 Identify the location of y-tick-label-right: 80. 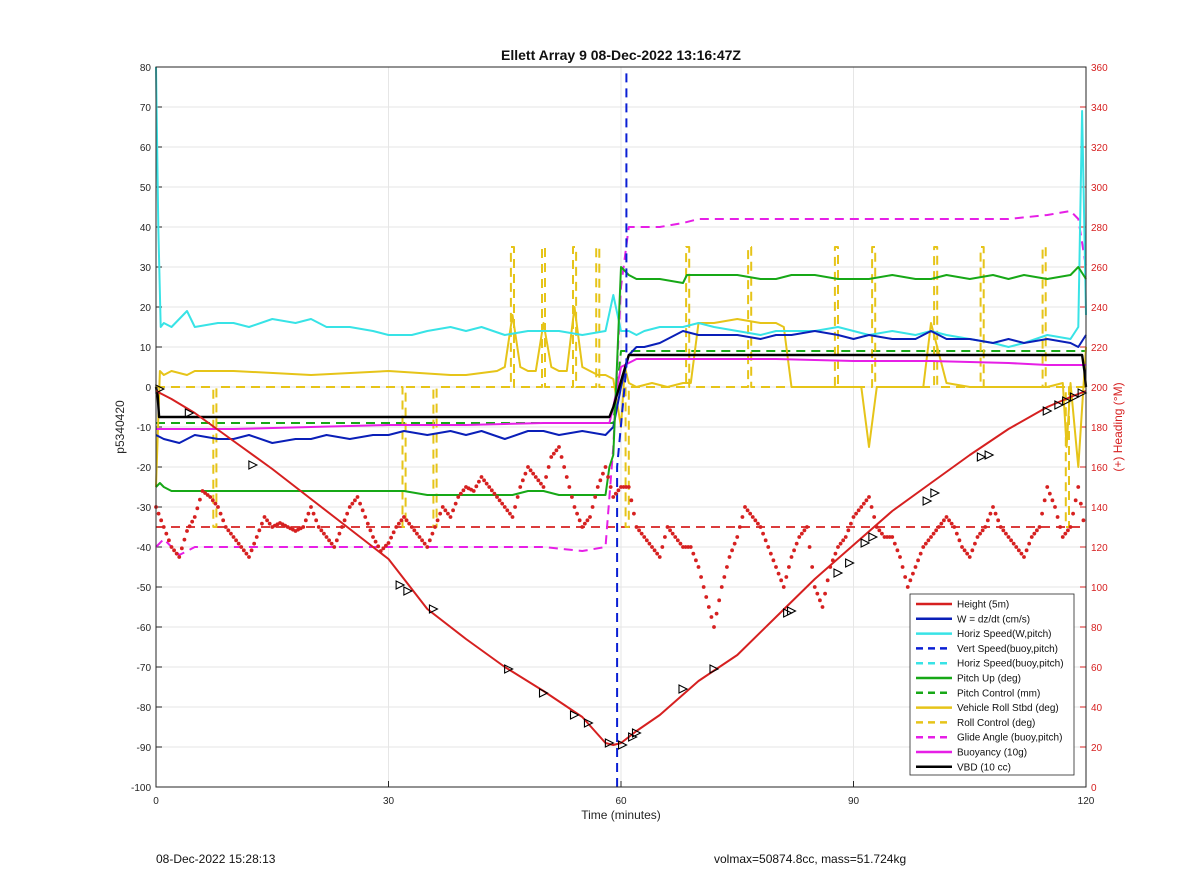
(1097, 628).